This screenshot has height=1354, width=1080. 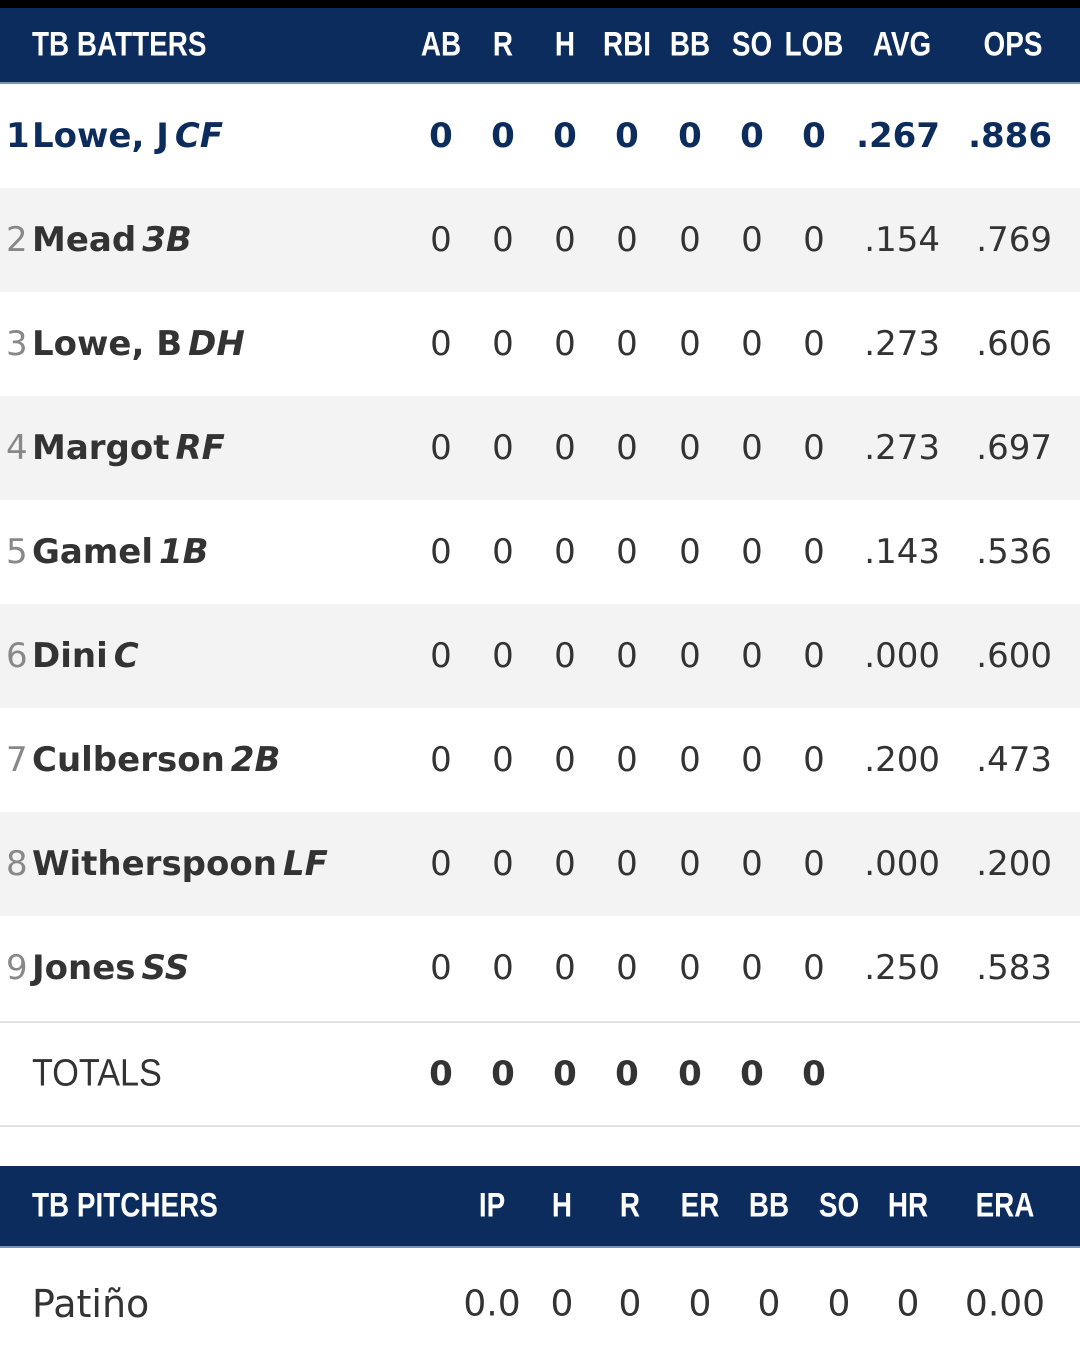 What do you see at coordinates (154, 864) in the screenshot?
I see `player-name-text: Witherspoon` at bounding box center [154, 864].